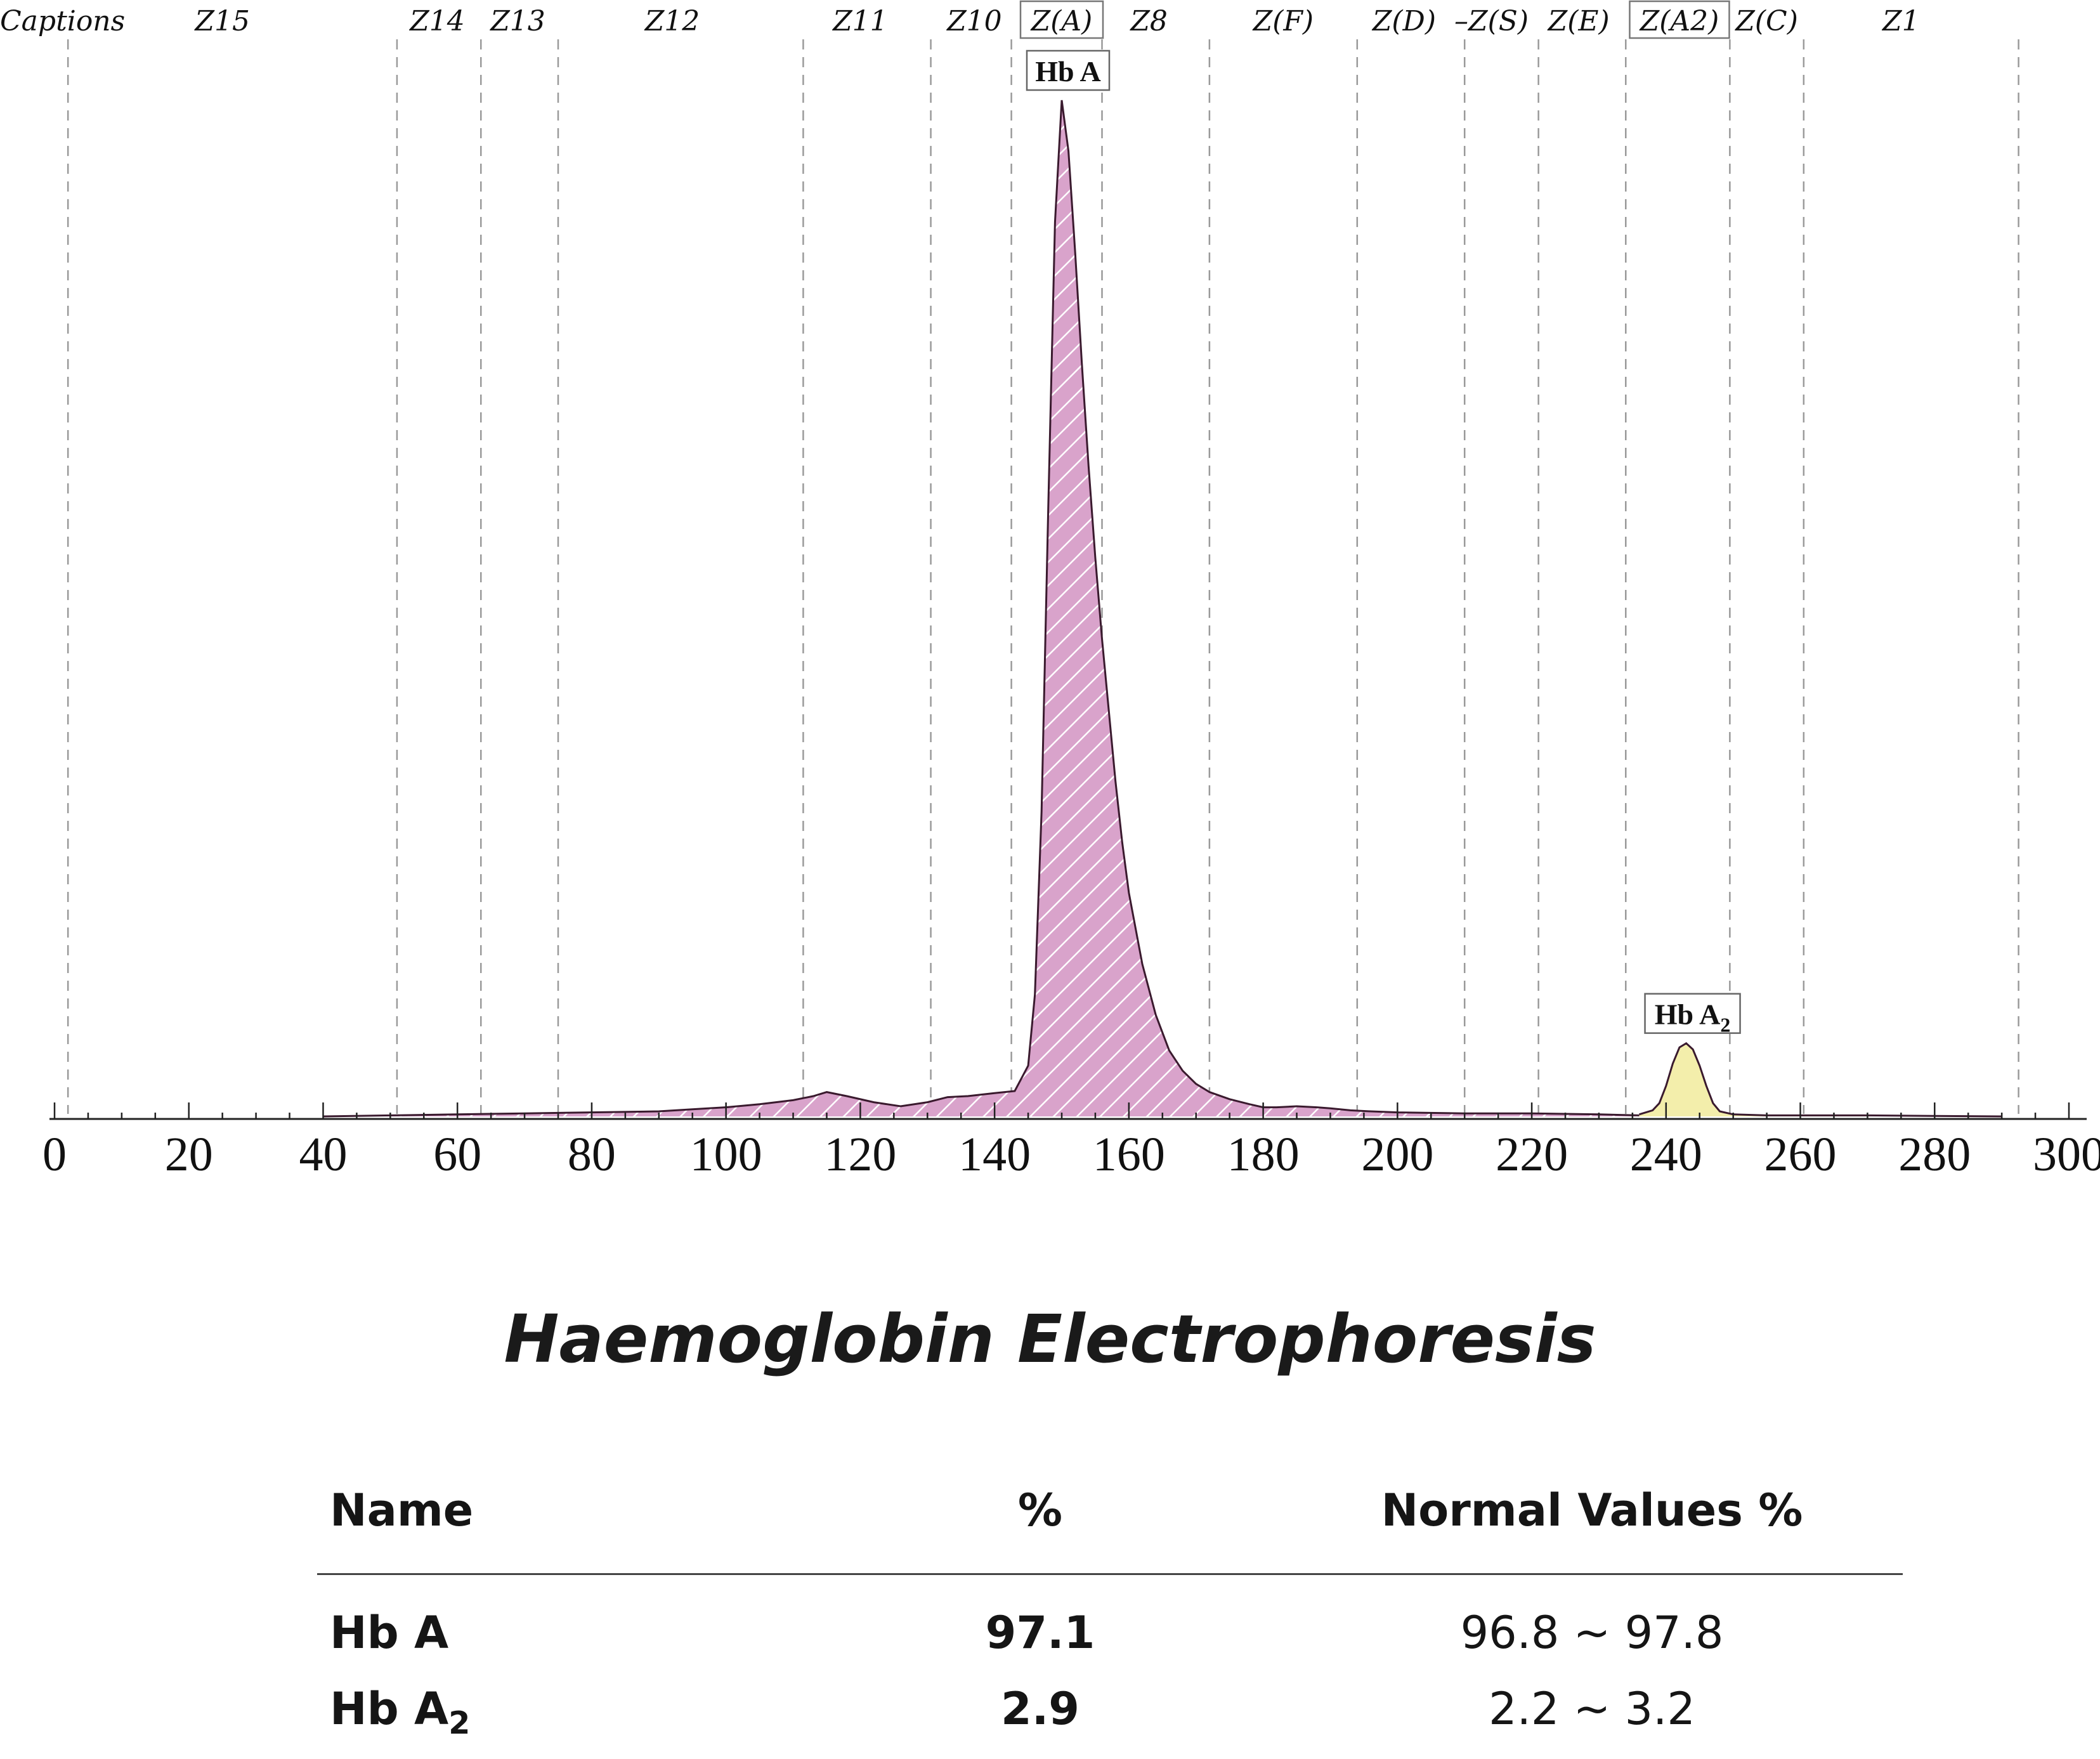 The width and height of the screenshot is (2100, 1759). I want to click on peak-label: Hb A2, so click(1693, 1017).